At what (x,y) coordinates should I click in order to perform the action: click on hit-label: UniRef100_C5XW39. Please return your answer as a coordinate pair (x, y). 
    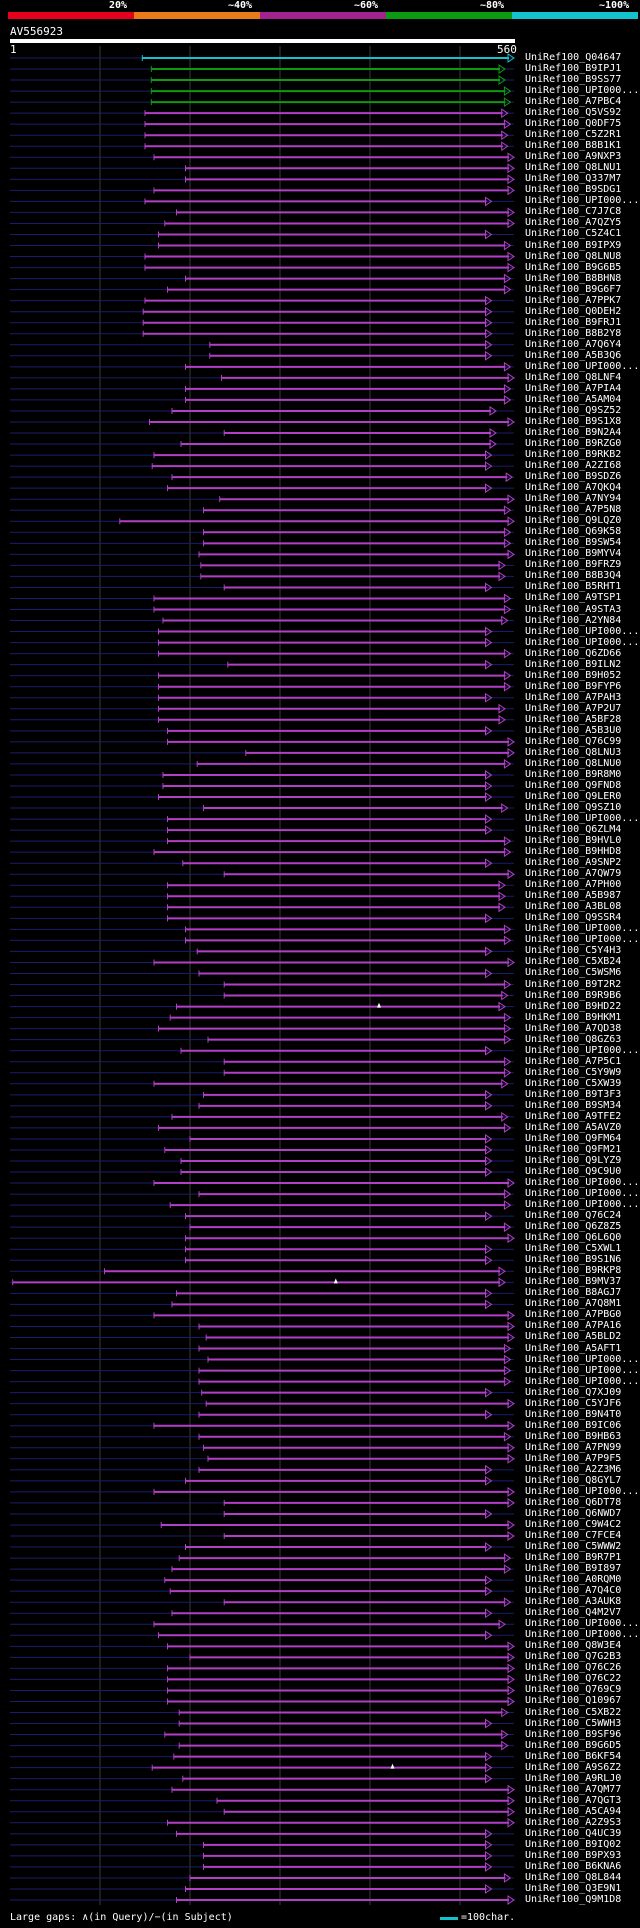
    Looking at the image, I should click on (573, 1083).